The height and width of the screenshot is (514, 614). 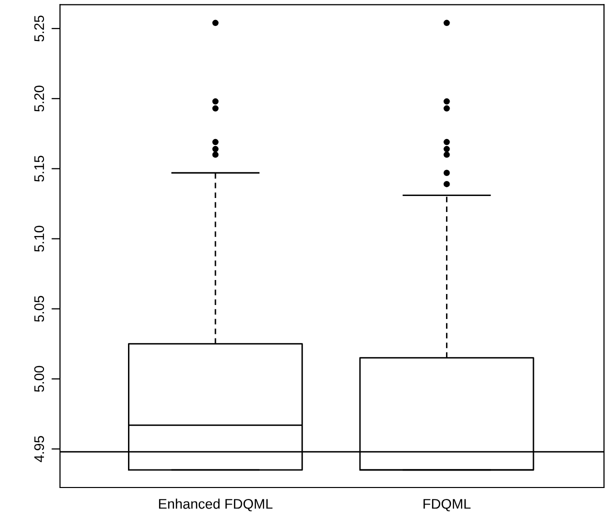 I want to click on y-tick-label: 5.20, so click(x=39, y=99).